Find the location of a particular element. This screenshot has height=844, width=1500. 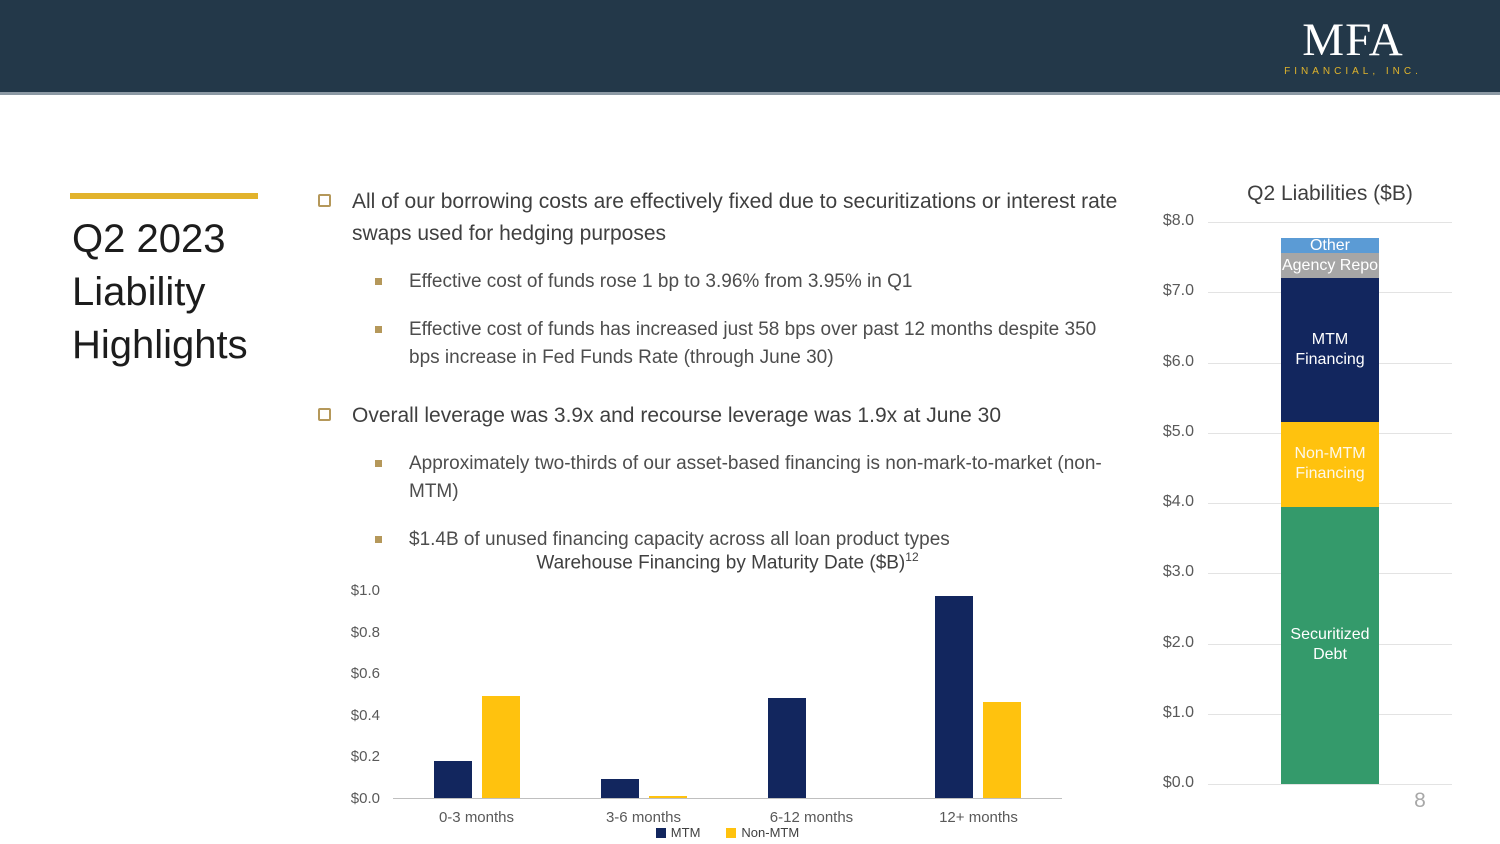

liabilities-segment-other: Other is located at coordinates (1330, 245).